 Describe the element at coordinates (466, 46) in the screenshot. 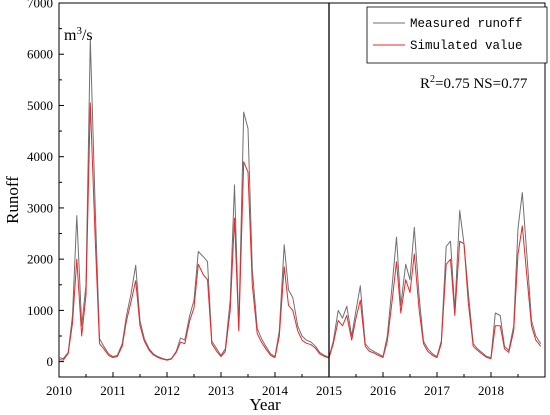

I see `legend-label-simulated: Simulated value` at that location.